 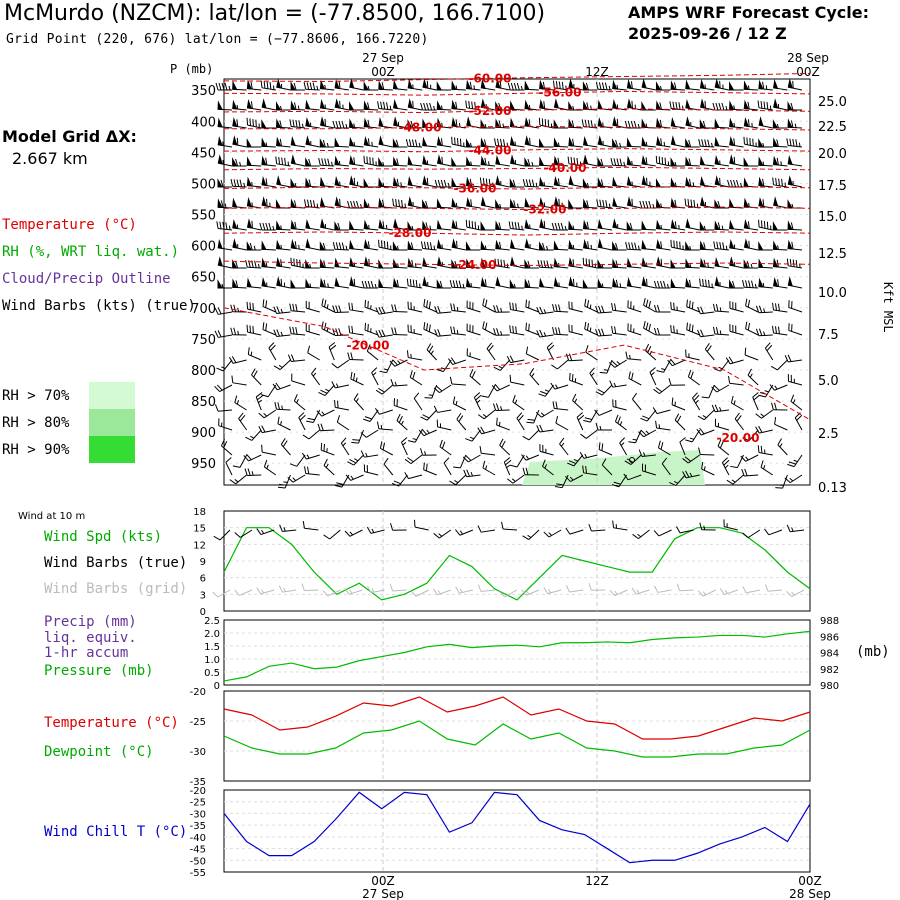 I want to click on y-tick-label: -35, so click(x=198, y=826).